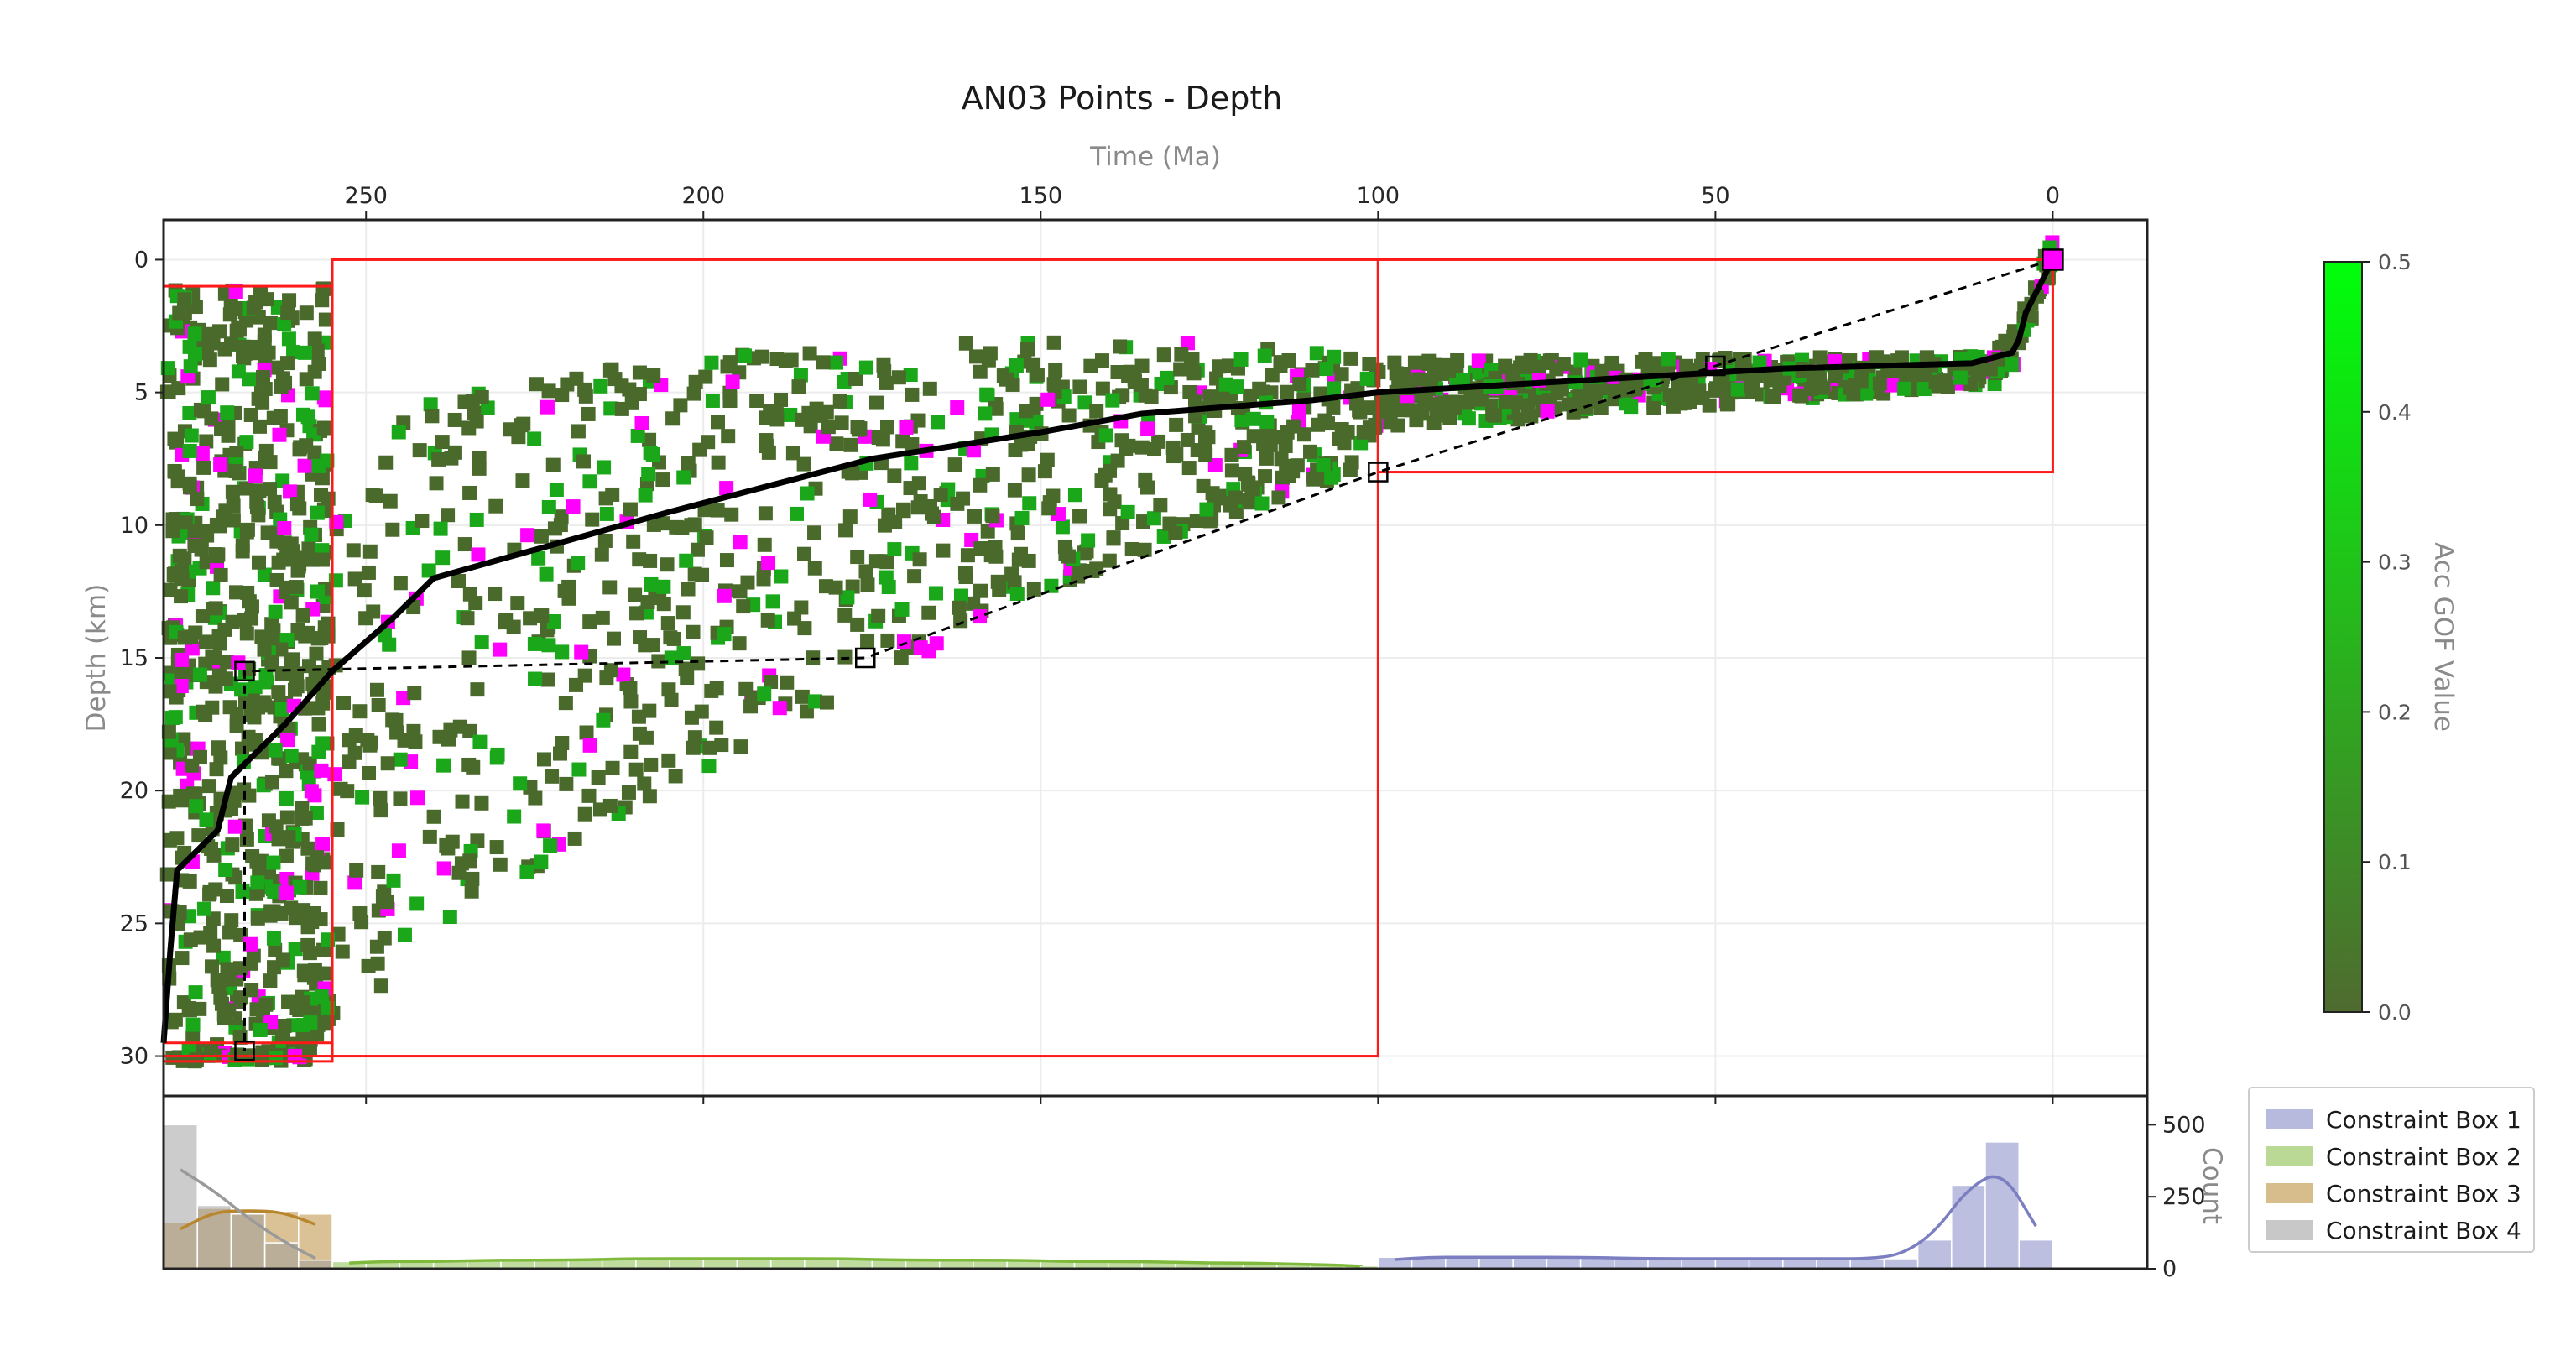 This screenshot has width=2576, height=1351. Describe the element at coordinates (2443, 637) in the screenshot. I see `colorbar-label: Acc GOF Value` at that location.